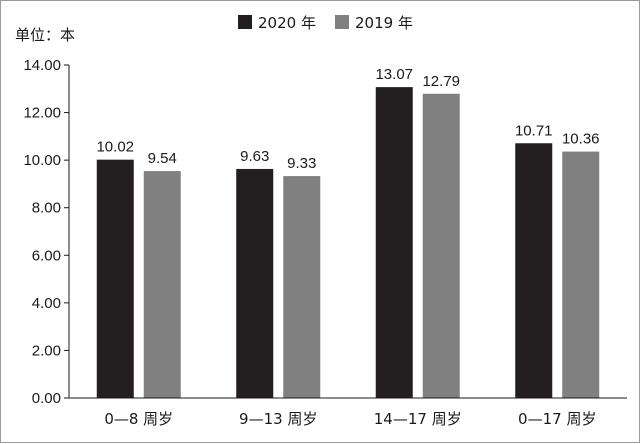 This screenshot has width=640, height=444. Describe the element at coordinates (46, 232) in the screenshot. I see `y-axis: 0.00 2.00 4.00 6.00 8.00 10.00 12.00 14.00` at that location.